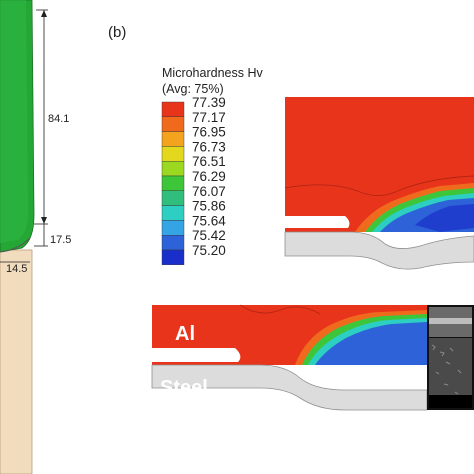 Image resolution: width=474 pixels, height=474 pixels. I want to click on legend-value-7: 75.86, so click(209, 206).